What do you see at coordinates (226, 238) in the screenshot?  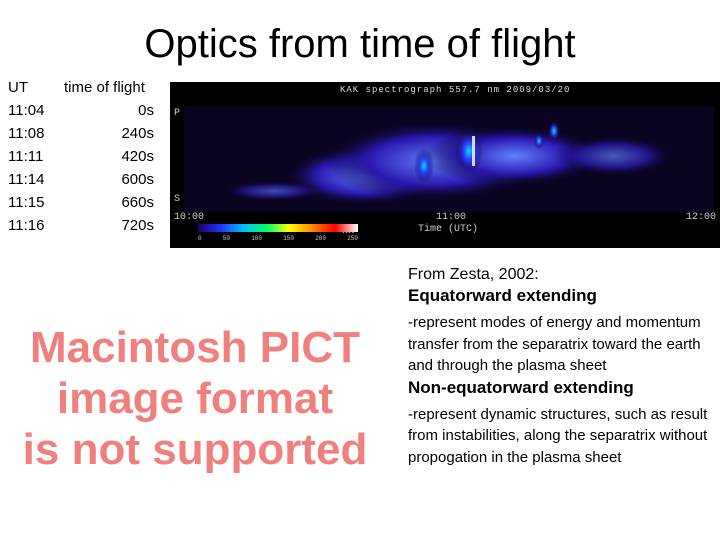 I see `colorbar-tick: 50` at bounding box center [226, 238].